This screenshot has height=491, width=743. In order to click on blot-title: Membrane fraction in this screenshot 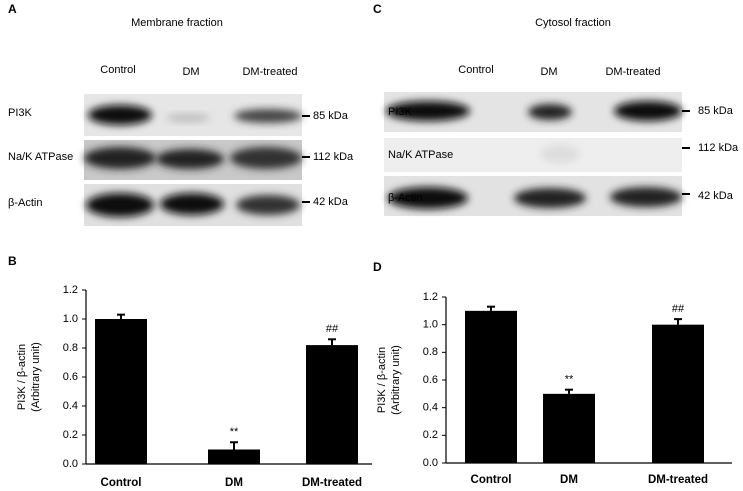, I will do `click(177, 23)`.